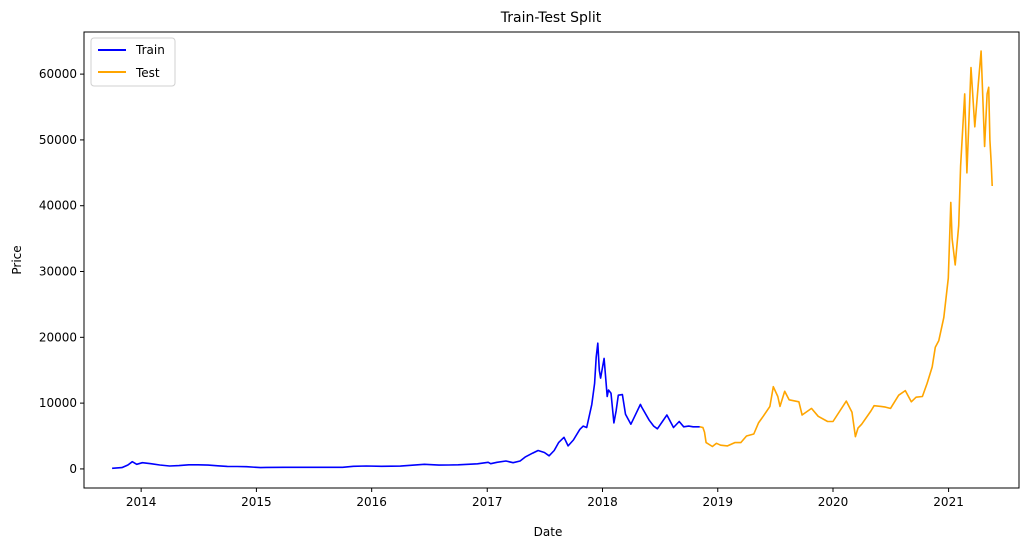  What do you see at coordinates (371, 502) in the screenshot?
I see `x-tick-label: 2016` at bounding box center [371, 502].